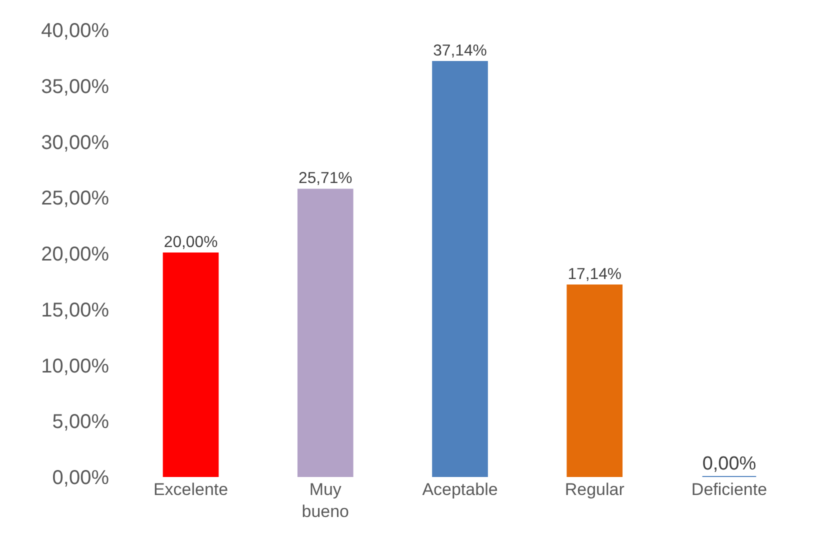  What do you see at coordinates (595, 274) in the screenshot?
I see `data-label: 17,14%` at bounding box center [595, 274].